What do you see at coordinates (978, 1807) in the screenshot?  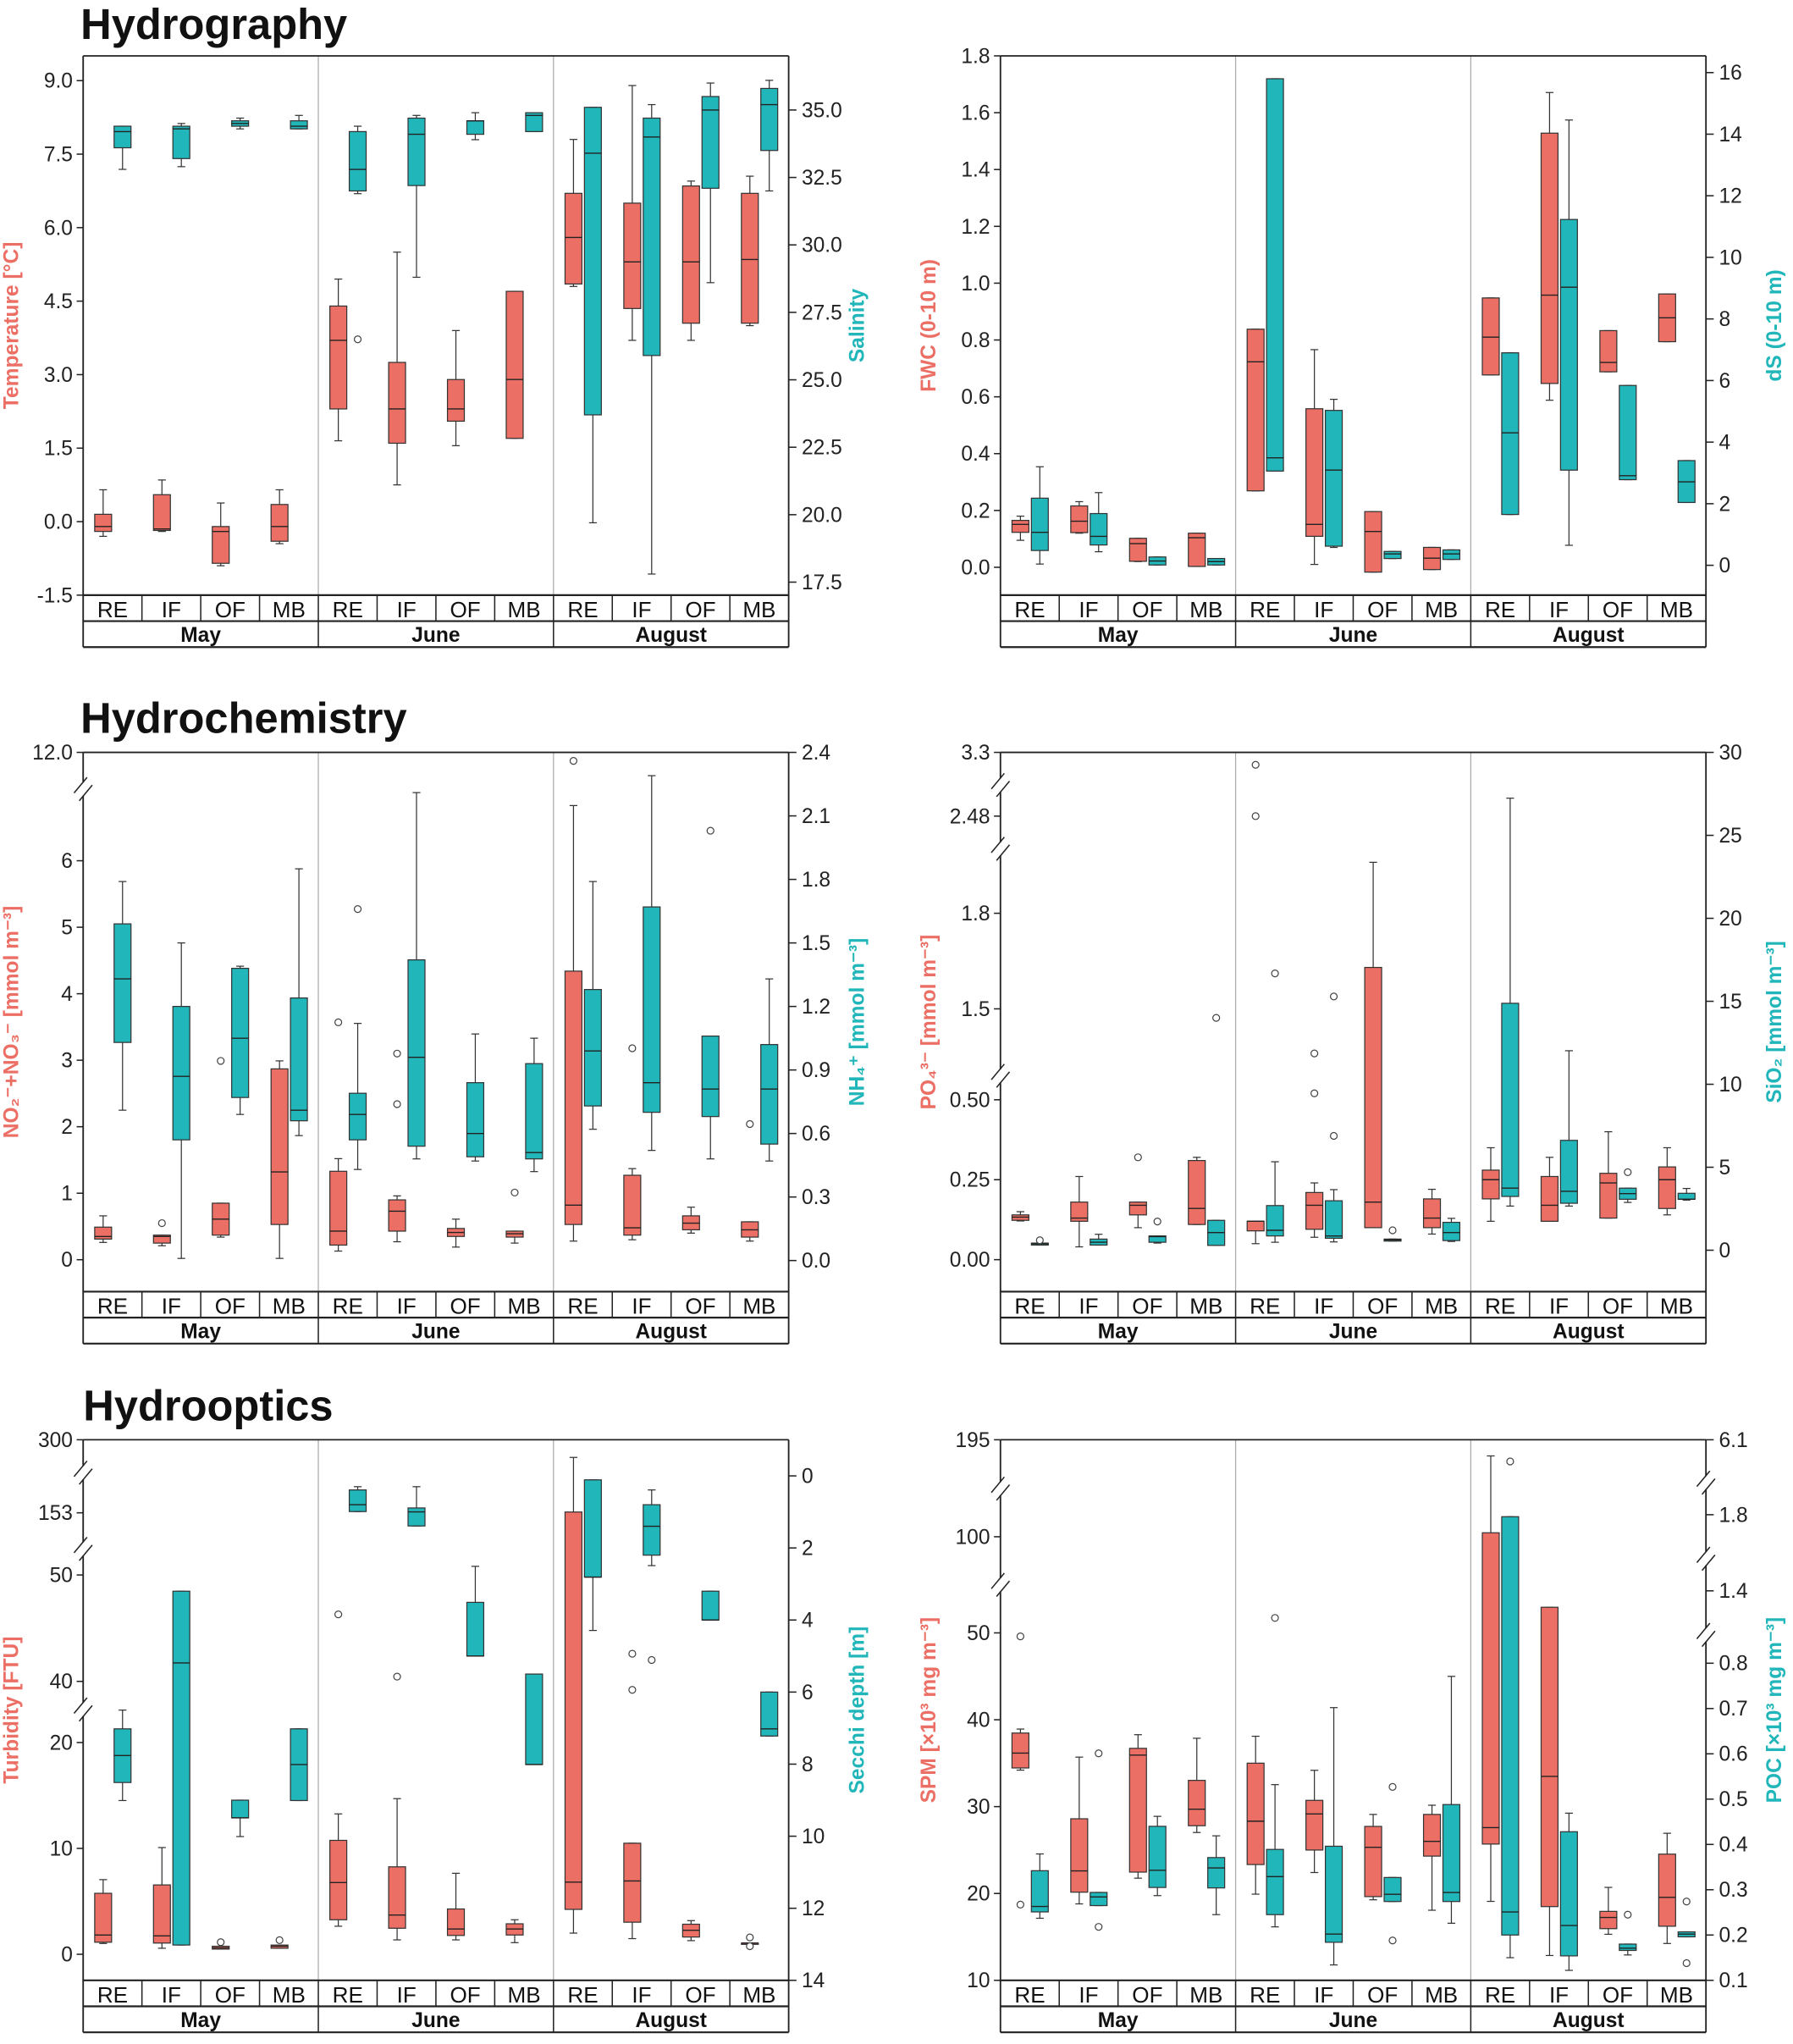 I see `left-tick-label: 30` at bounding box center [978, 1807].